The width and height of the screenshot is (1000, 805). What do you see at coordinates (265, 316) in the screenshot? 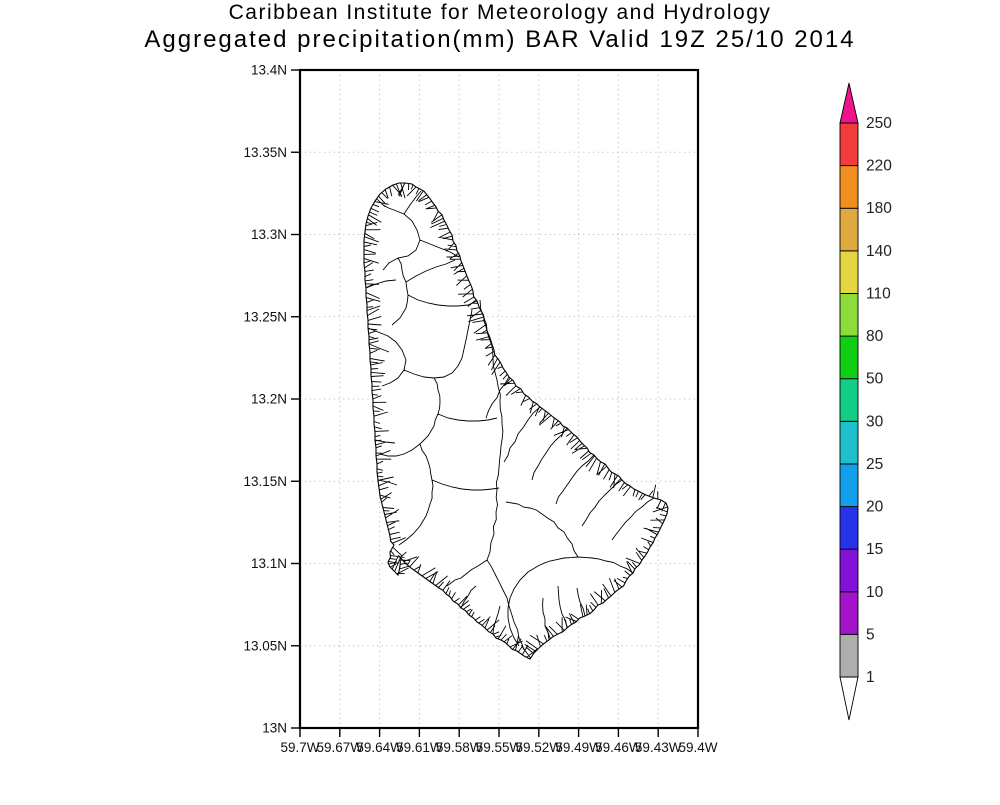
I see `lat-tick-label: 13.25N` at bounding box center [265, 316].